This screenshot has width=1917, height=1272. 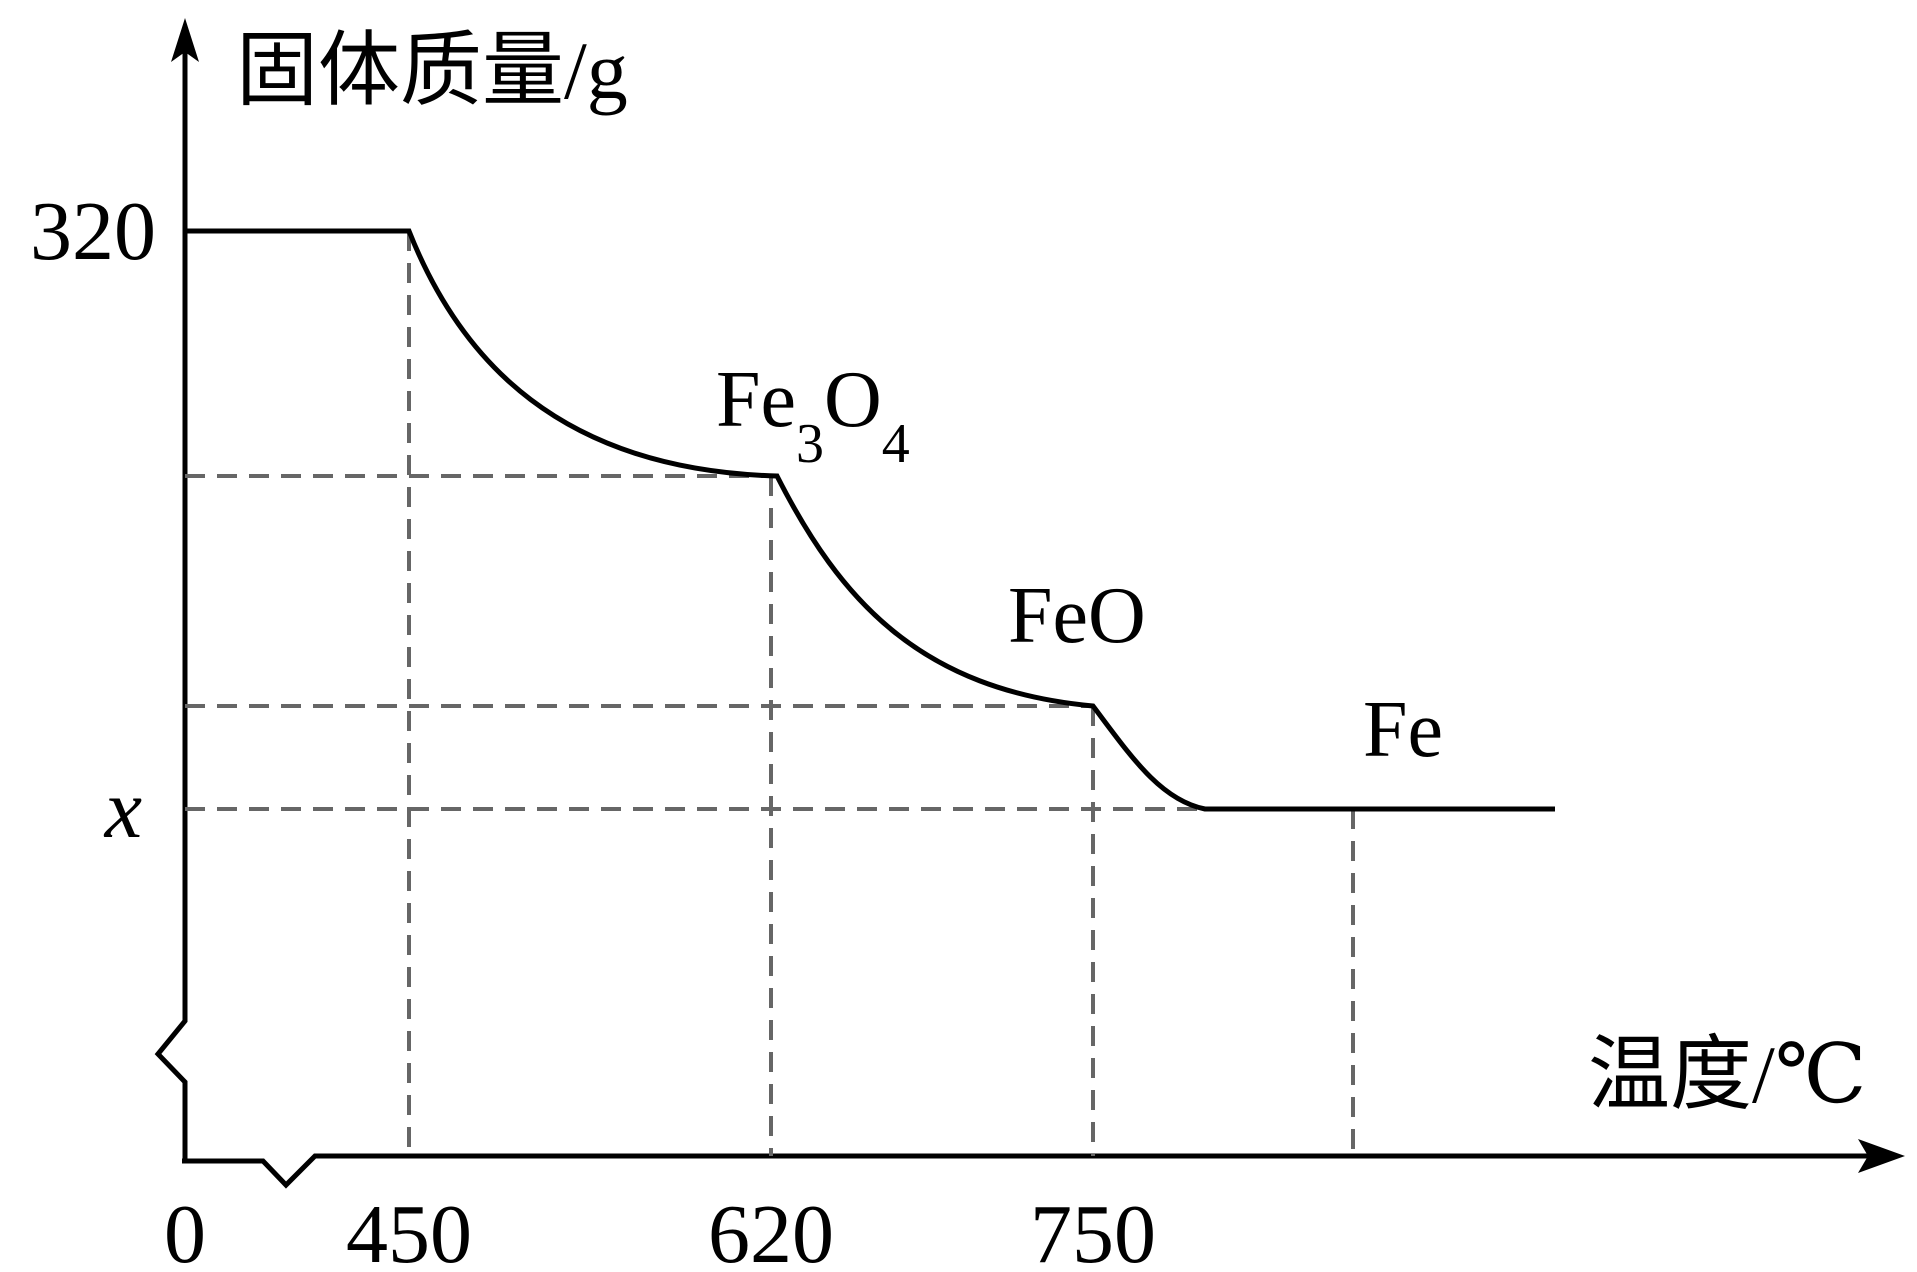 I want to click on annotation-fe: Fe, so click(x=1403, y=730).